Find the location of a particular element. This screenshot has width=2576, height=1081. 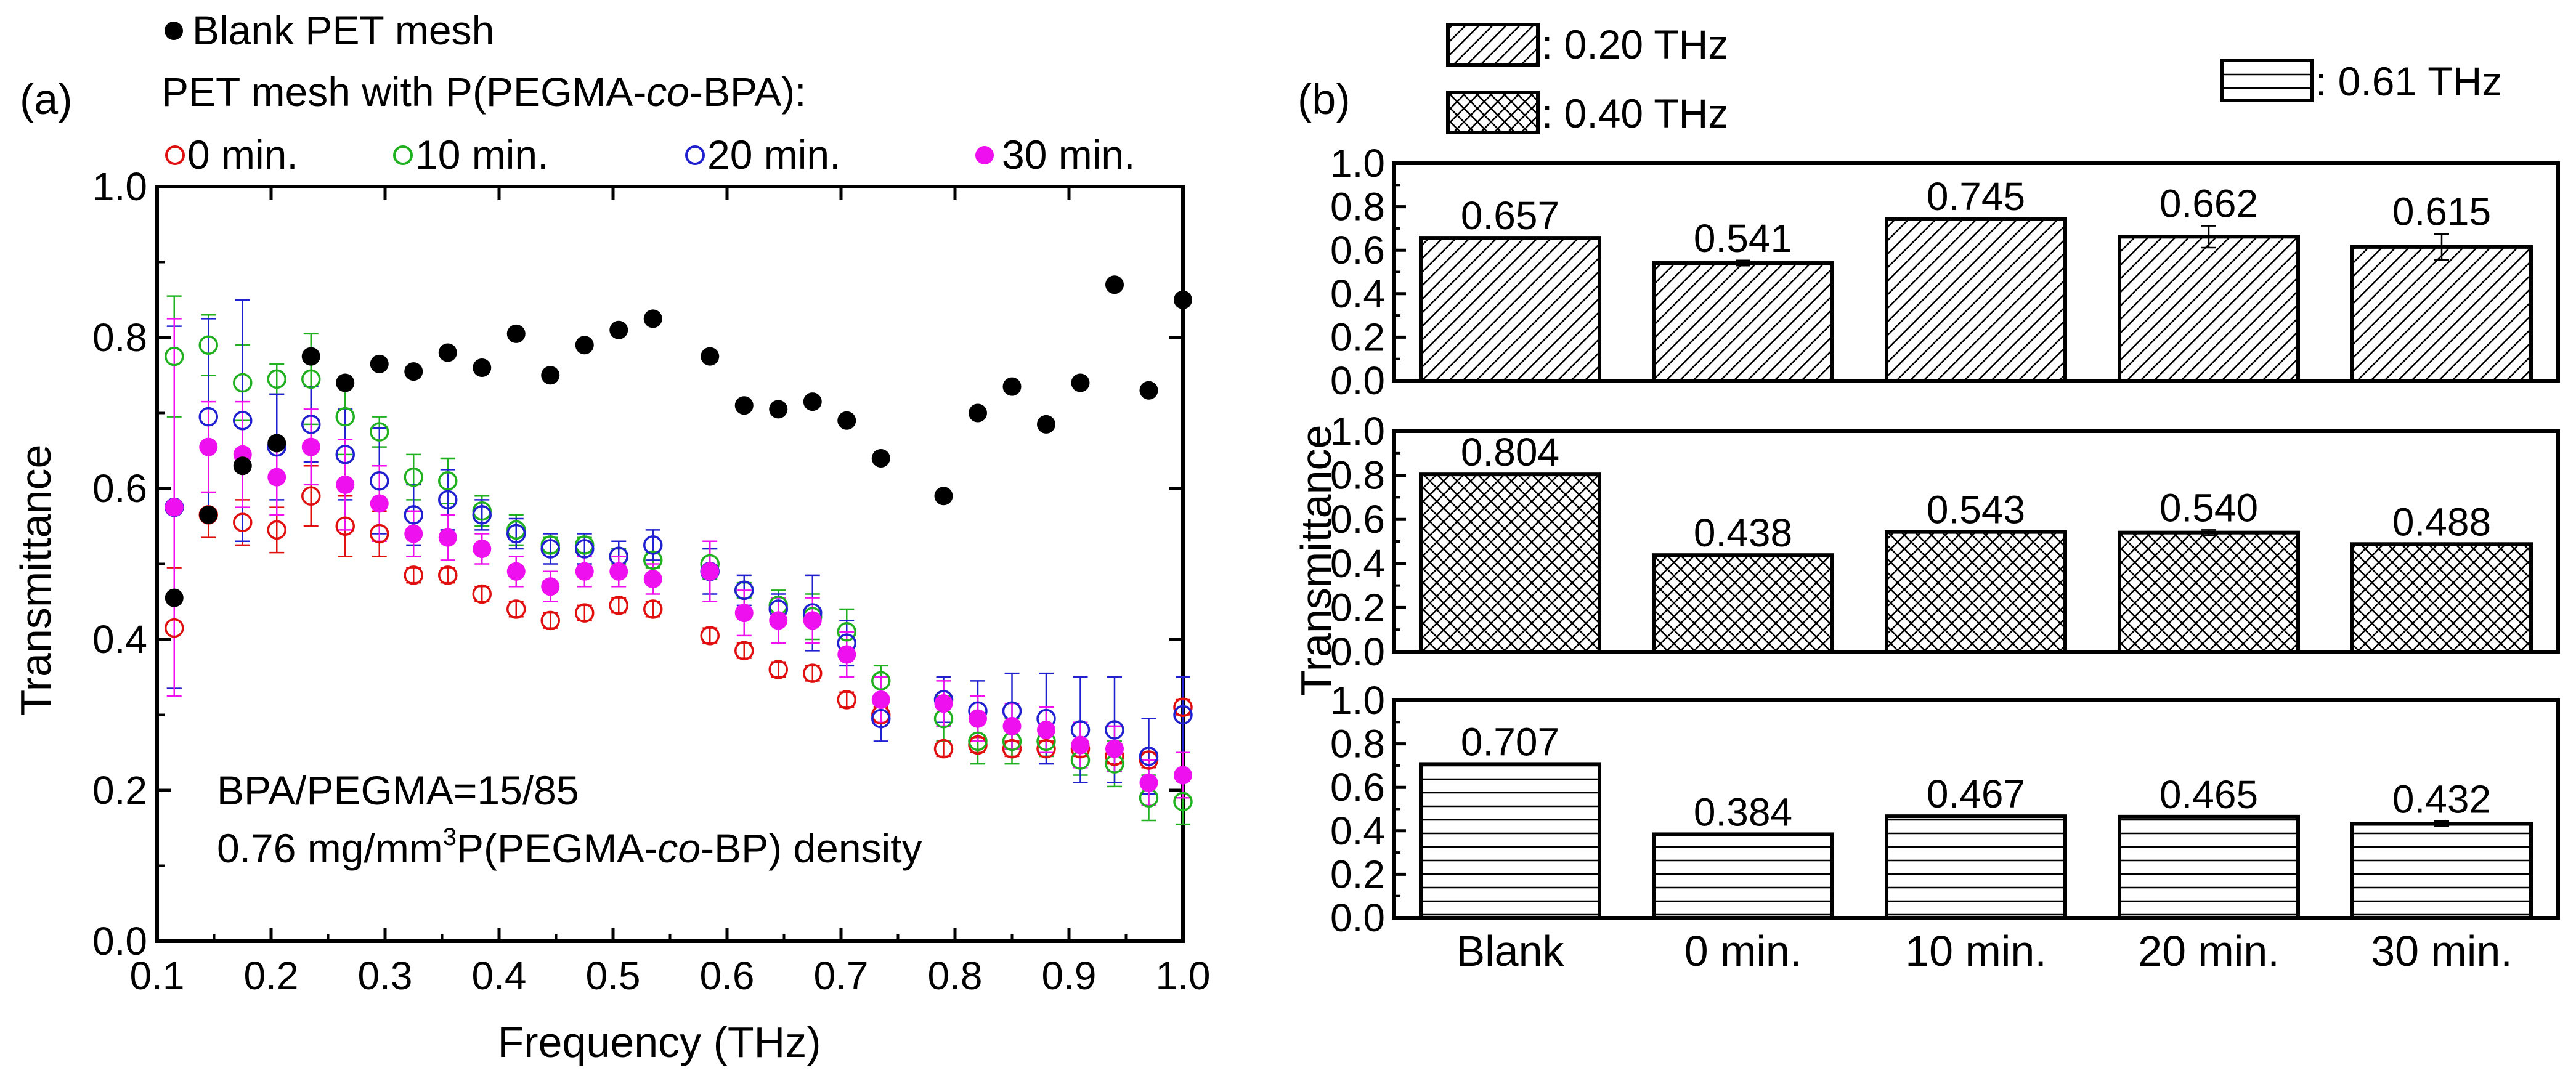

bar-value-label: 0.384 is located at coordinates (1743, 812).